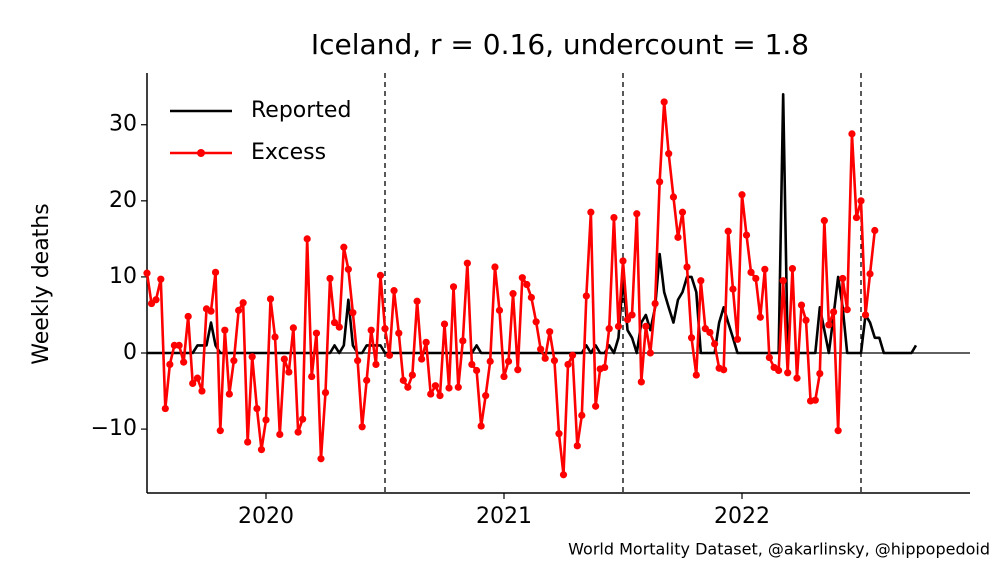 The image size is (1000, 566). I want to click on y-tick-label: 20, so click(123, 200).